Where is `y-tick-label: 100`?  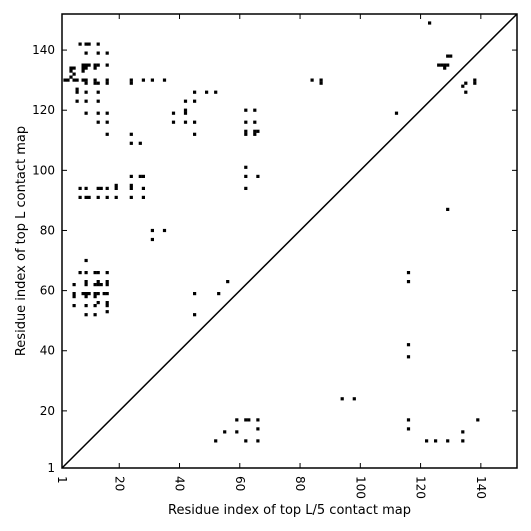 y-tick-label: 100 is located at coordinates (43, 170).